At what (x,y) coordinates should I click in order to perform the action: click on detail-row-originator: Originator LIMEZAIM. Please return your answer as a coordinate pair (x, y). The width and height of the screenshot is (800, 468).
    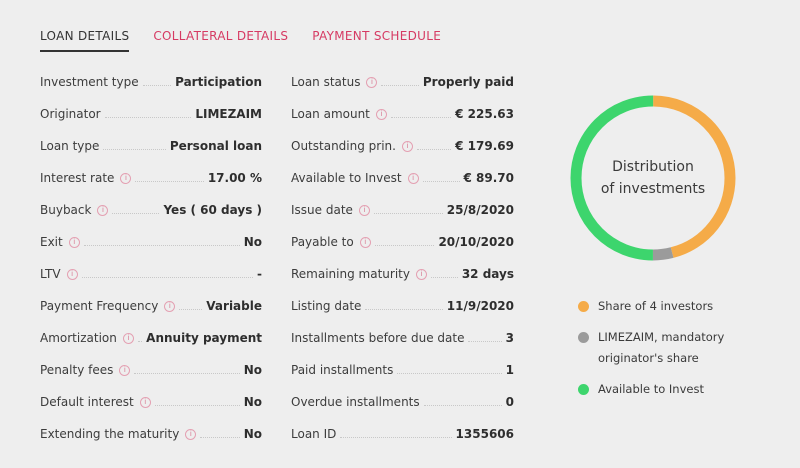
    Looking at the image, I should click on (151, 114).